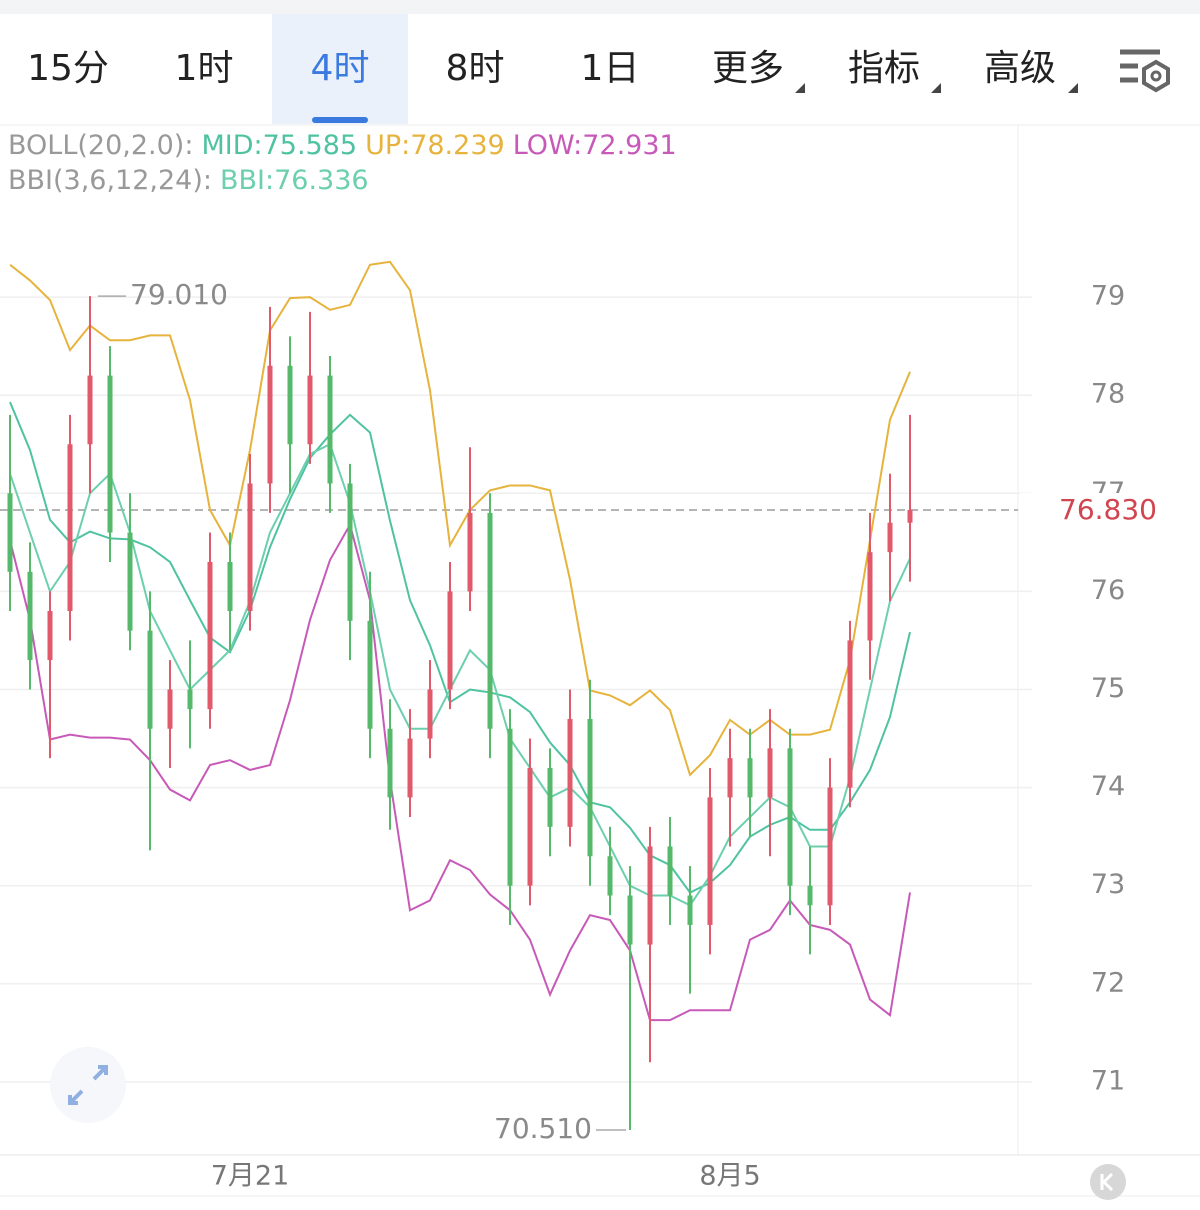  I want to click on legend-entry: UP:78.239, so click(435, 145).